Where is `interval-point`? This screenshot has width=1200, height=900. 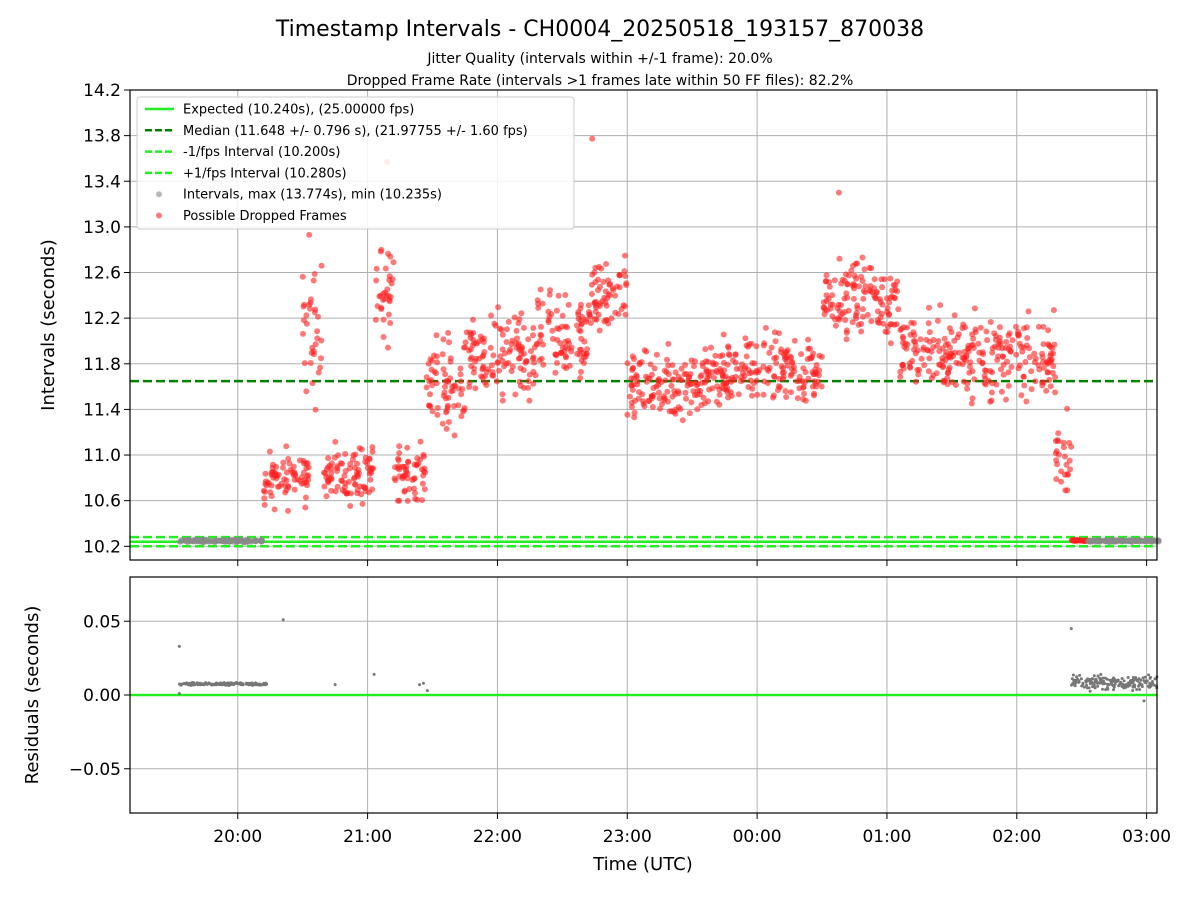
interval-point is located at coordinates (1096, 540).